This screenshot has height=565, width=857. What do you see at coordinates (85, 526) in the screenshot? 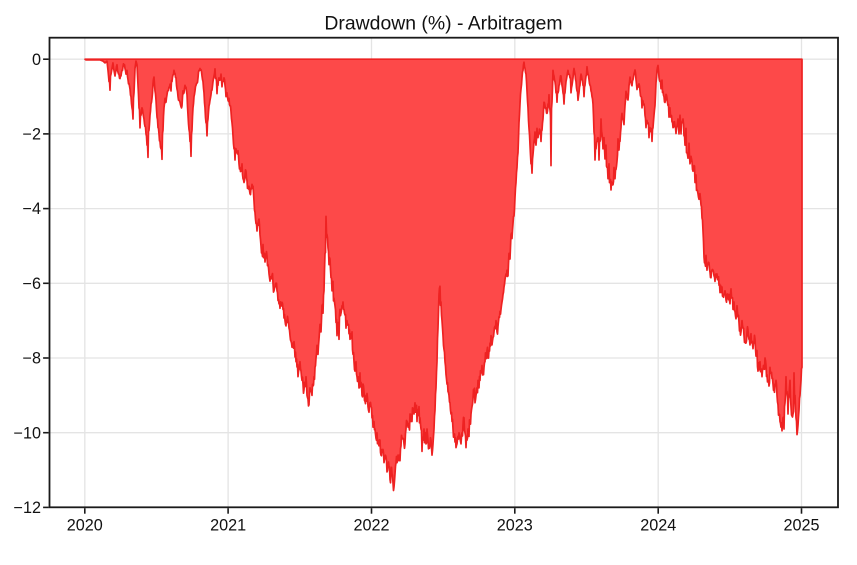
I see `svg-text: 2020` at bounding box center [85, 526].